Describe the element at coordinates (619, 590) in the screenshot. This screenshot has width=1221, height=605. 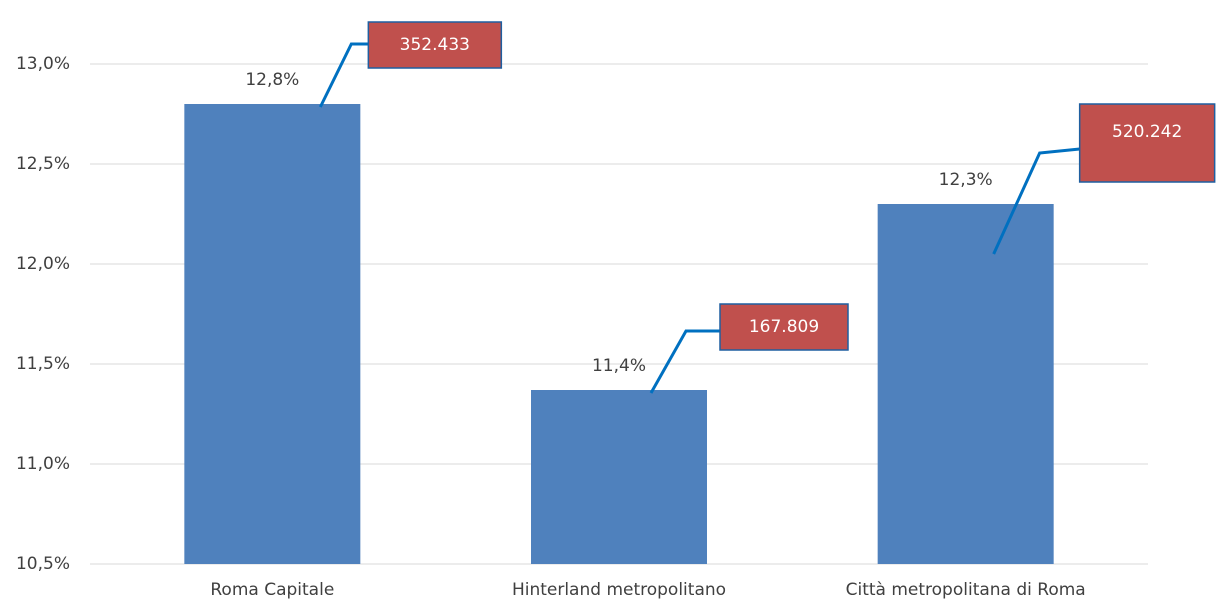
I see `x-tick-label: Hinterland metropolitano` at that location.